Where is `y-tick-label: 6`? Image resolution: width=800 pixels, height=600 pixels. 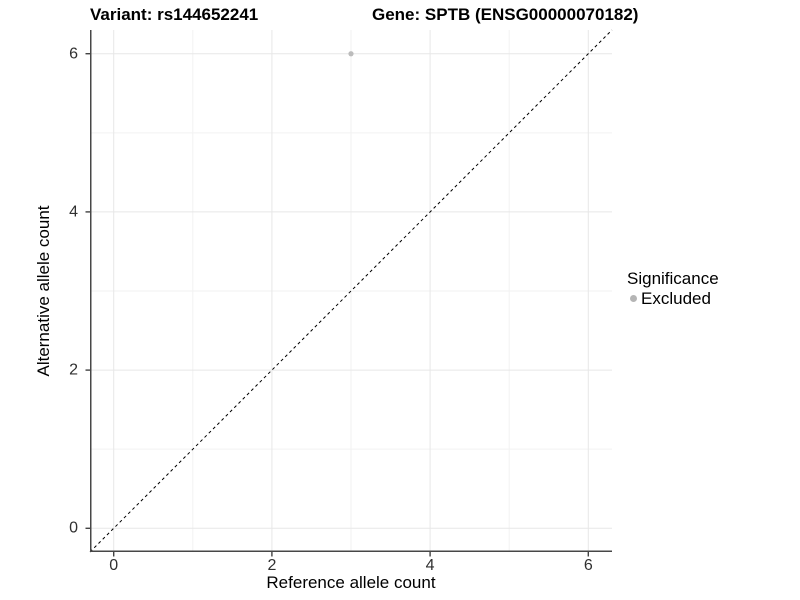
y-tick-label: 6 is located at coordinates (73, 54).